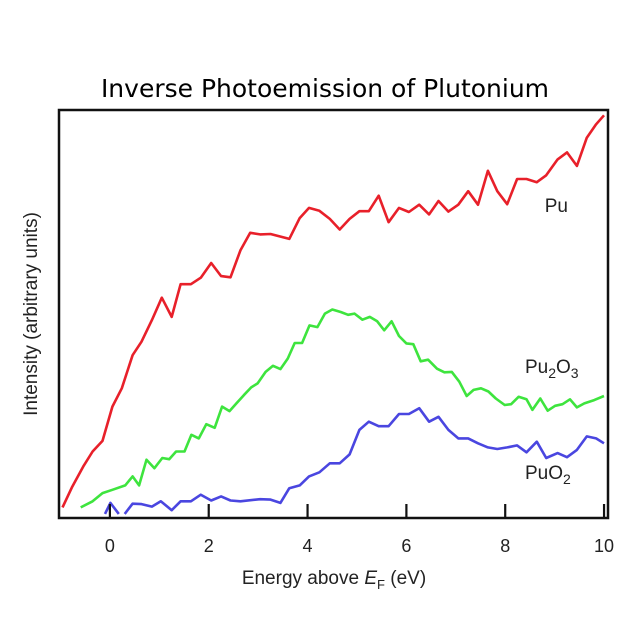 The height and width of the screenshot is (637, 637). I want to click on series-line-puo2, so click(354, 460).